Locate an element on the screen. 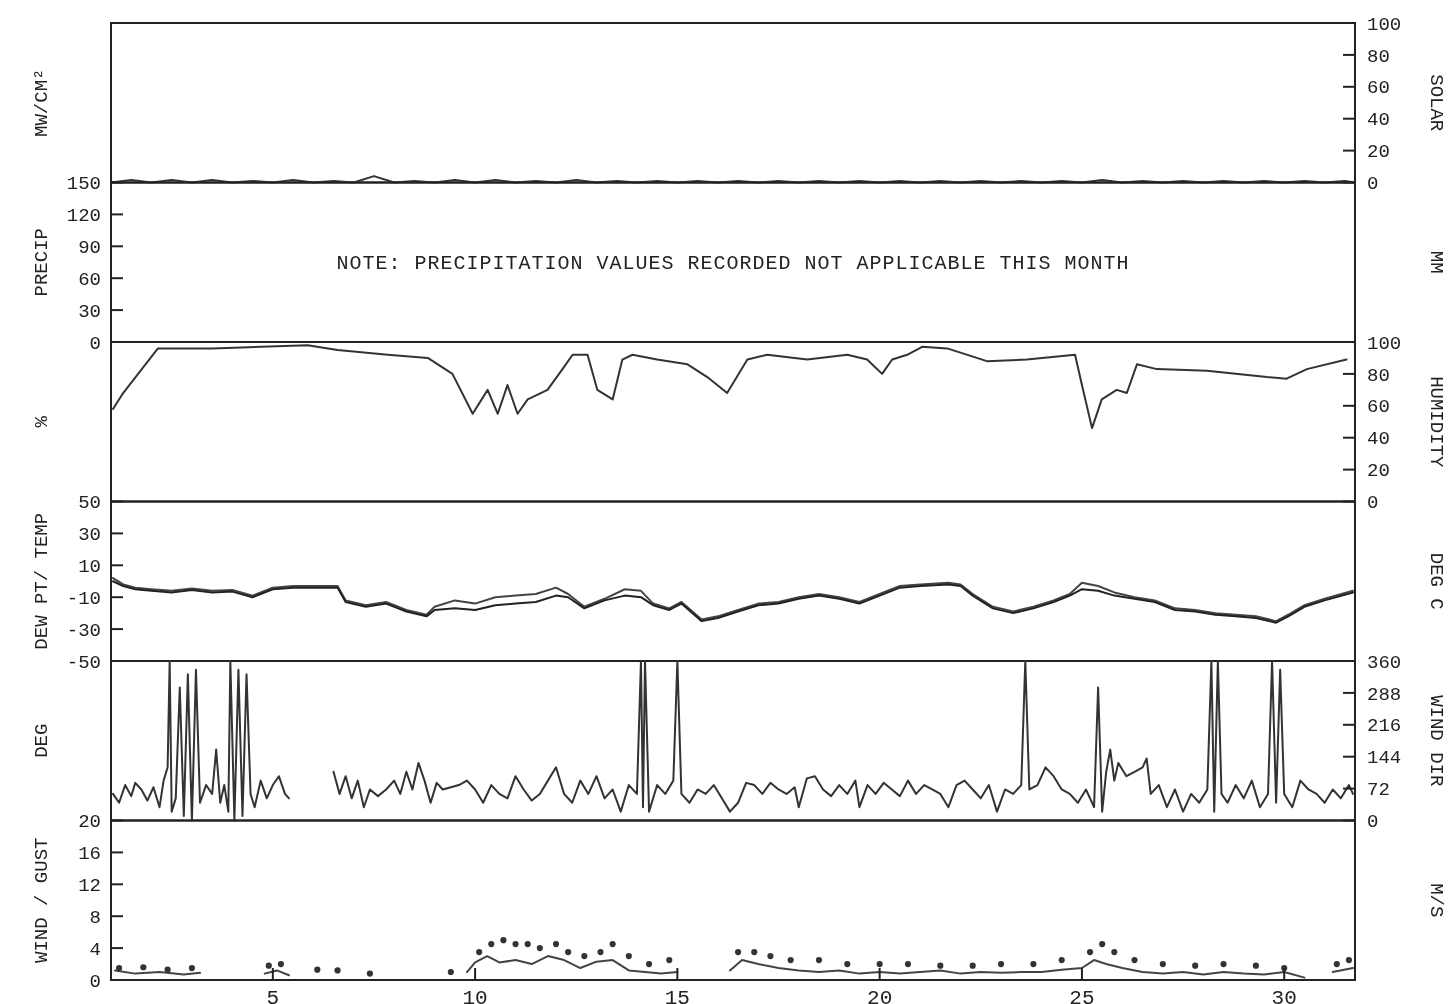 Image resolution: width=1452 pixels, height=1004 pixels. x-tick-label: 15 is located at coordinates (677, 995).